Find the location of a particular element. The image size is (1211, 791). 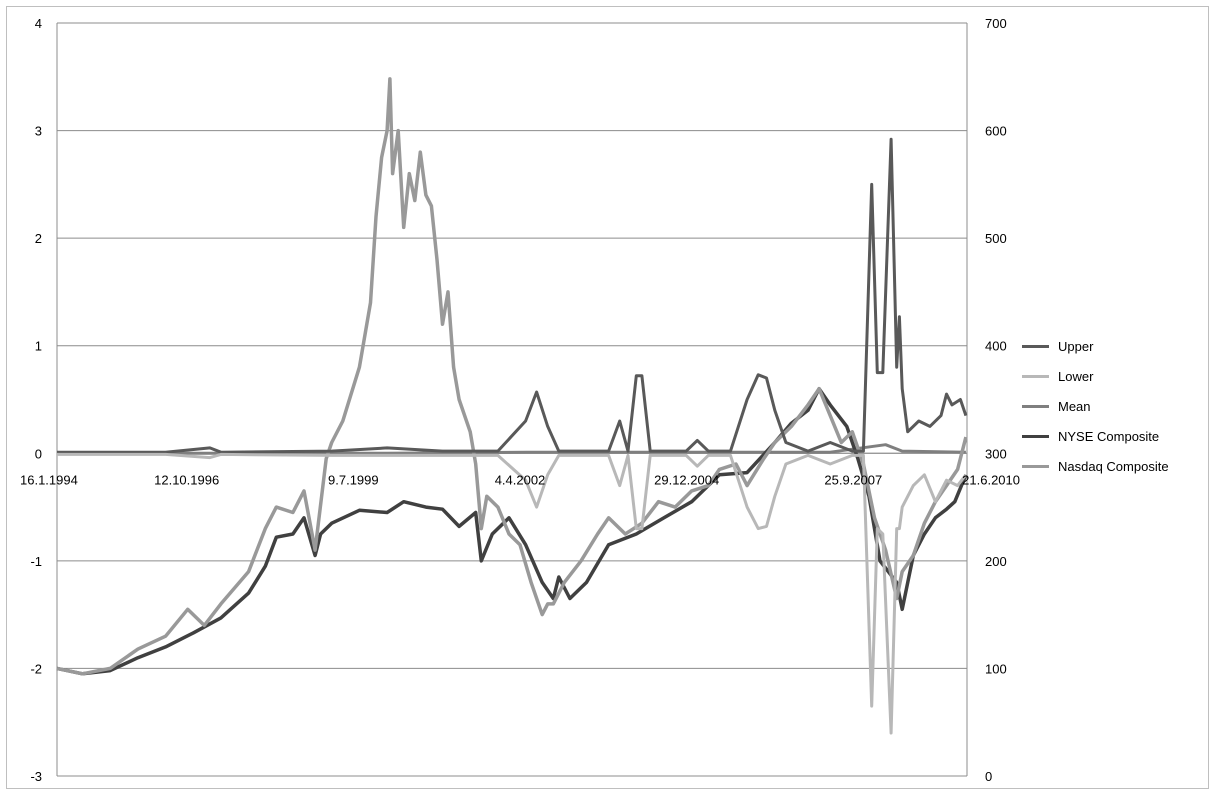

y-right-tick-label: 400 is located at coordinates (996, 346).